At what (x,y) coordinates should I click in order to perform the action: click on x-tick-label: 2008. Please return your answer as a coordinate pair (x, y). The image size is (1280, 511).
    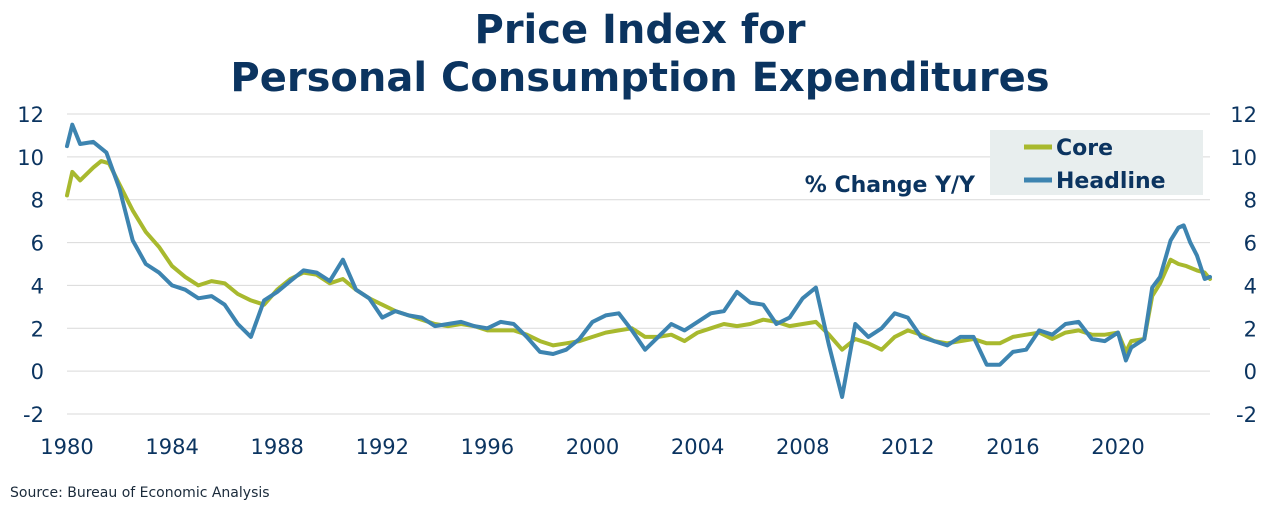
    Looking at the image, I should click on (802, 447).